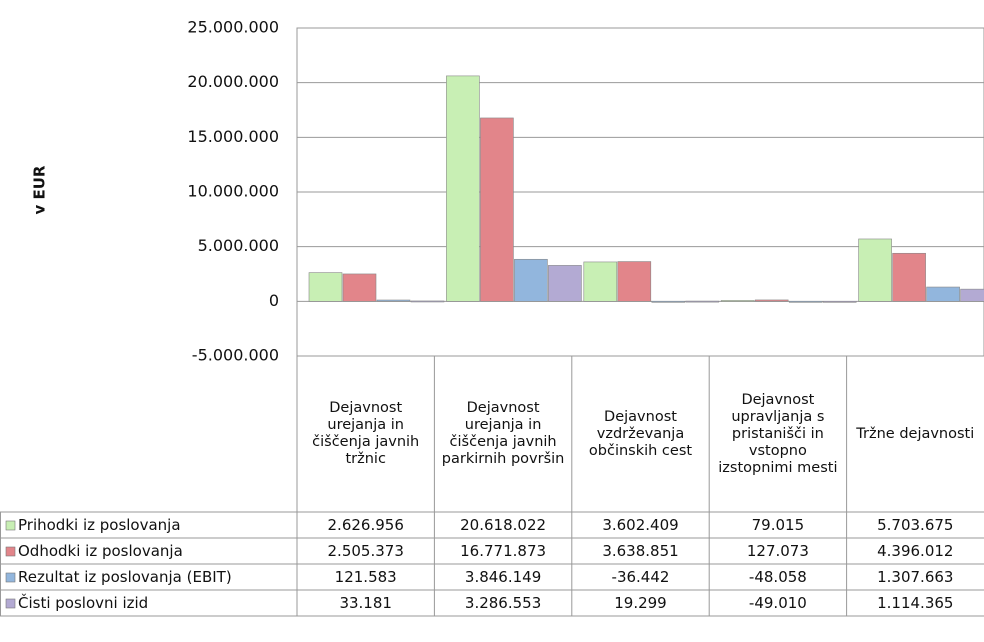  Describe the element at coordinates (238, 245) in the screenshot. I see `y-tick-label: 5.000.000` at that location.